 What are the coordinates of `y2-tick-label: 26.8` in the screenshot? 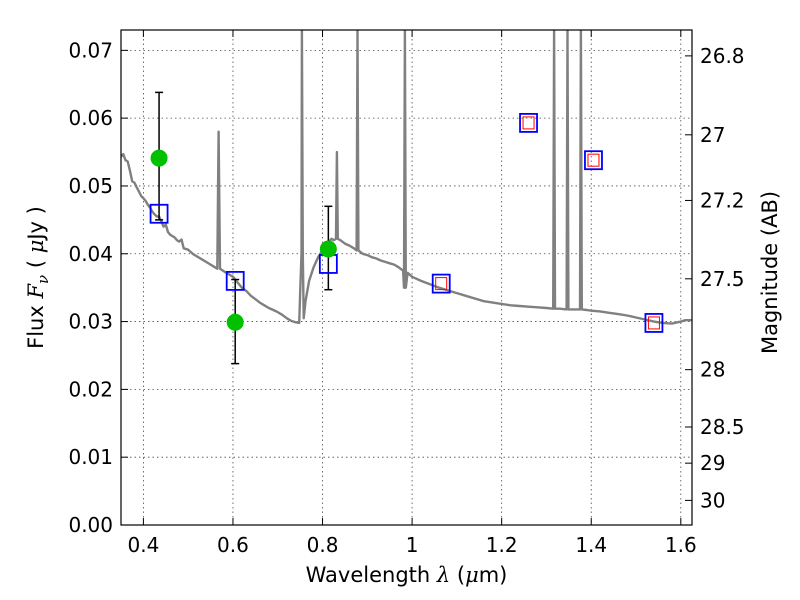 It's located at (722, 56).